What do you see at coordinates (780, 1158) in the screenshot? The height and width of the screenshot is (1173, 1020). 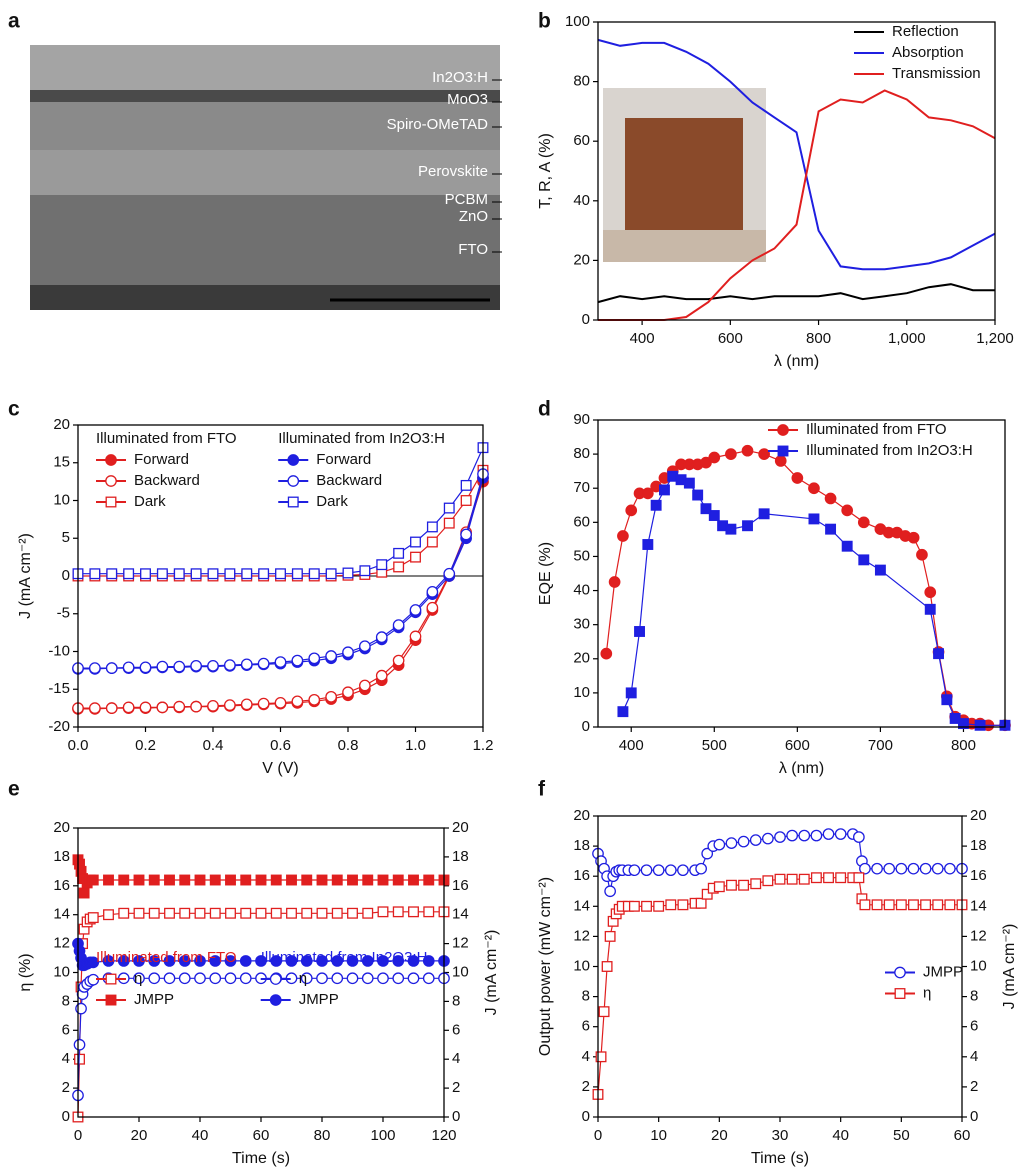 I see `x-axis-label: Time (s)` at bounding box center [780, 1158].